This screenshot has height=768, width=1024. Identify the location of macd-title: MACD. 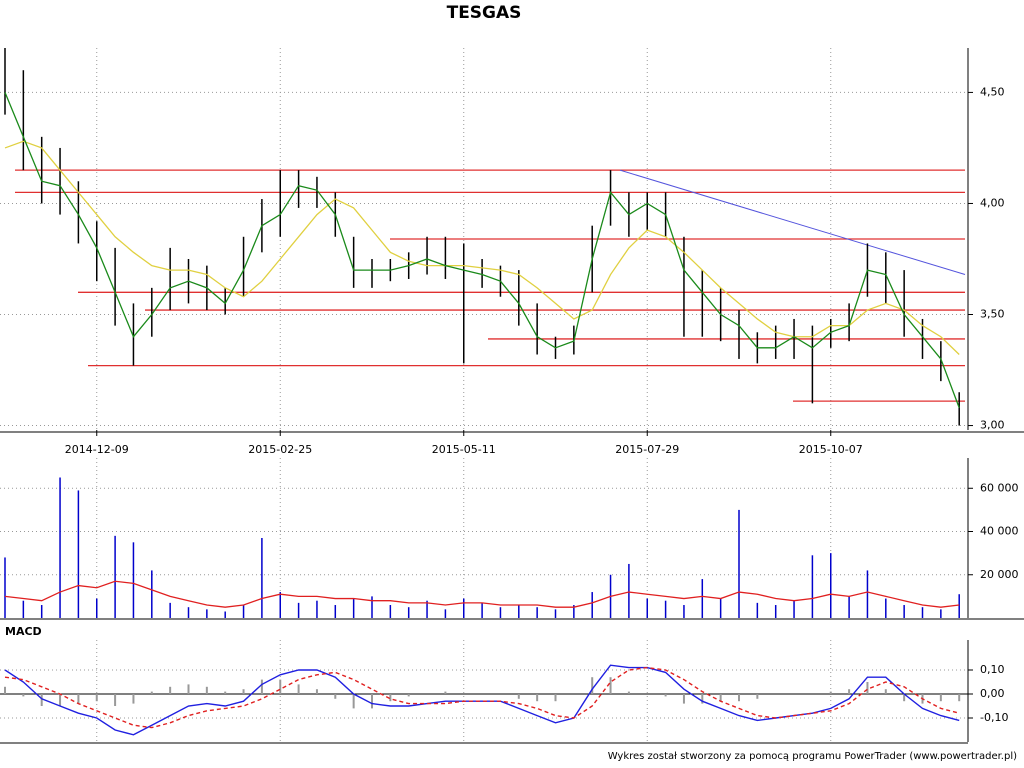
(23, 631).